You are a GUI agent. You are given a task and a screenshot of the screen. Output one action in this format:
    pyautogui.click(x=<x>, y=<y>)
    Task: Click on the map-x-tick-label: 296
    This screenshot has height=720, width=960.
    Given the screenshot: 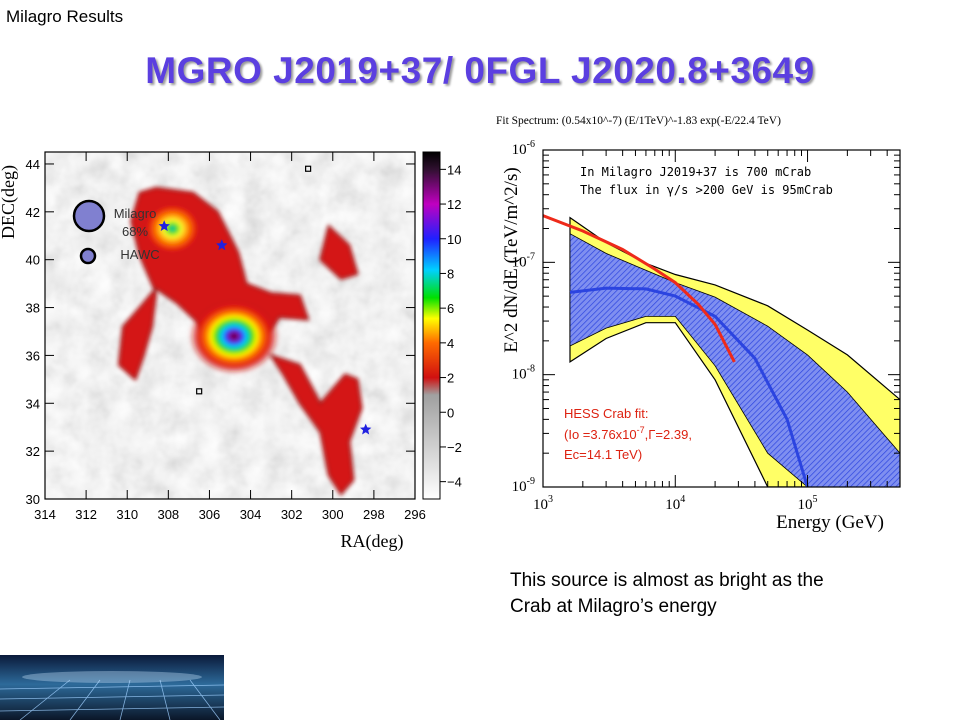 What is the action you would take?
    pyautogui.click(x=415, y=514)
    